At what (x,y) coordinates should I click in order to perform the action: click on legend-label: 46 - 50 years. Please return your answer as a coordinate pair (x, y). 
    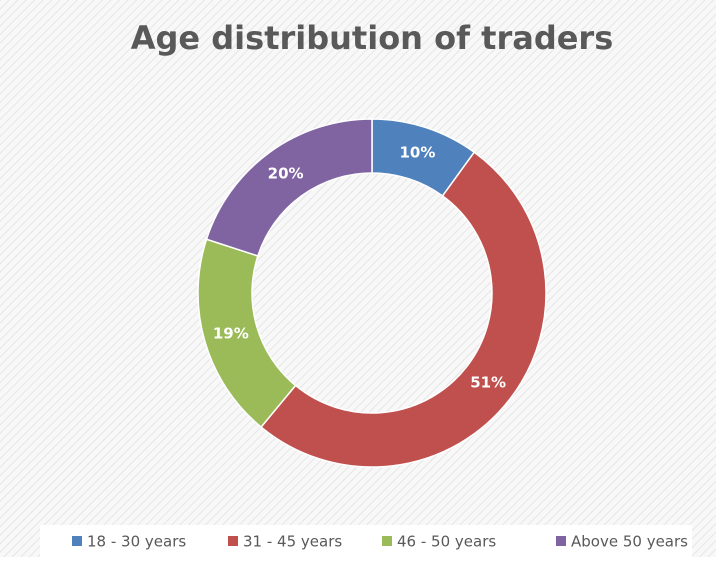
    Looking at the image, I should click on (446, 542).